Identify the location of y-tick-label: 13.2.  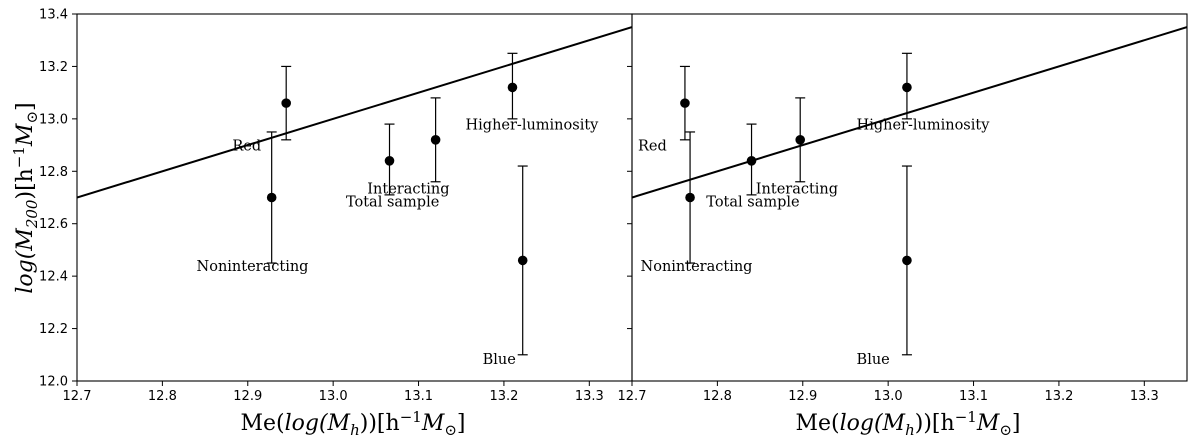
(53, 67).